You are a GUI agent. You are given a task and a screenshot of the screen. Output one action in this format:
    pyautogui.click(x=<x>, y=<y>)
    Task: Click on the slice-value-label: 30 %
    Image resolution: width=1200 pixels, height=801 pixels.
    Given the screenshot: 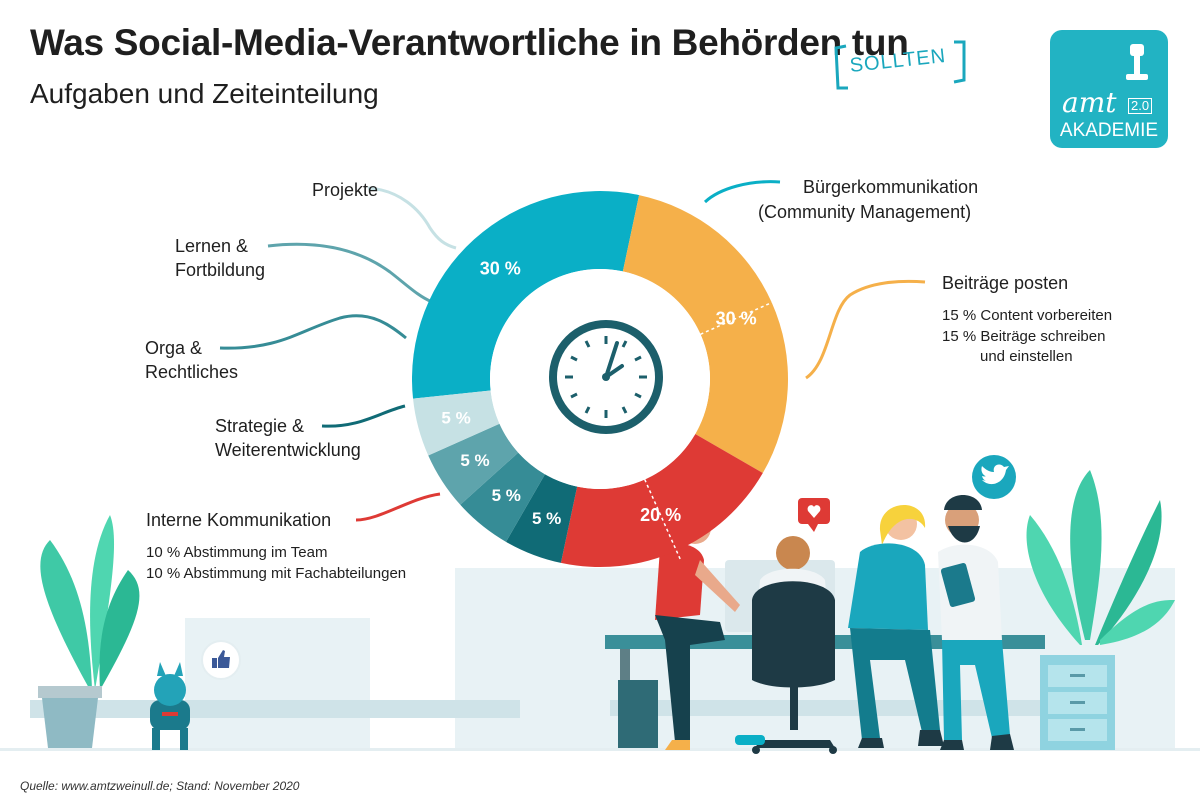 What is the action you would take?
    pyautogui.click(x=500, y=268)
    